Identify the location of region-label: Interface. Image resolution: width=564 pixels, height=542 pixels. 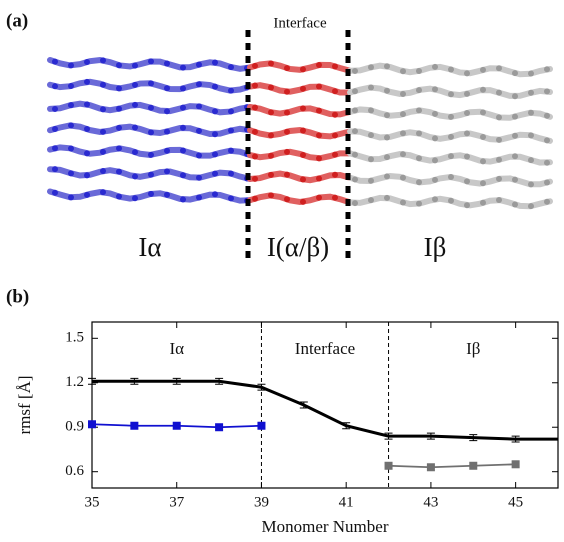
(325, 348).